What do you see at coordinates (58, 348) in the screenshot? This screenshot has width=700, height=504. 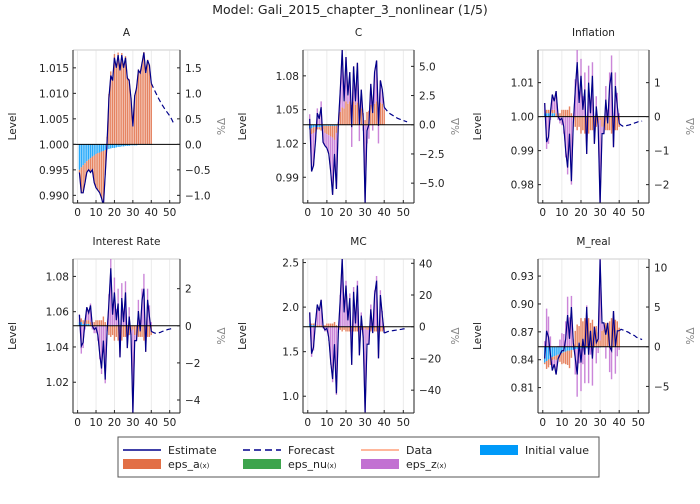 I see `y-tick-label-left: 1.04` at bounding box center [58, 348].